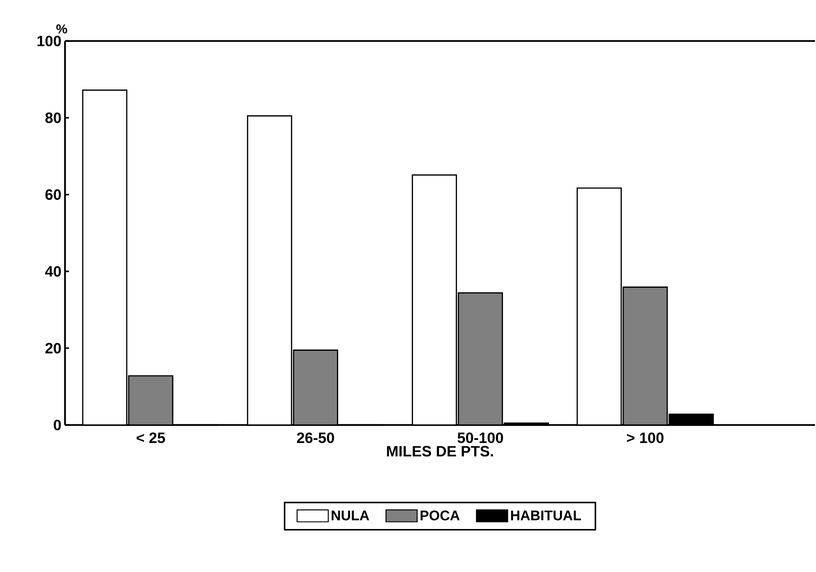 This screenshot has height=572, width=816. I want to click on legend-label: HABITUAL, so click(546, 515).